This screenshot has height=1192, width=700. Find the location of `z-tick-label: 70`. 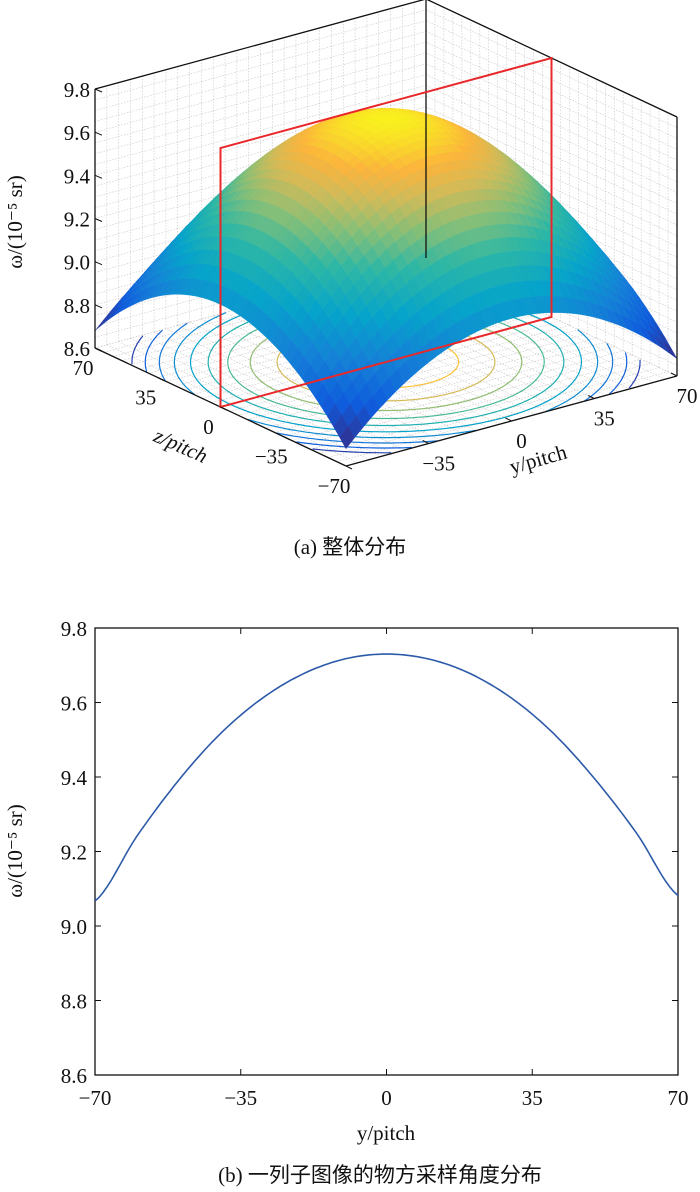

z-tick-label: 70 is located at coordinates (83, 368).